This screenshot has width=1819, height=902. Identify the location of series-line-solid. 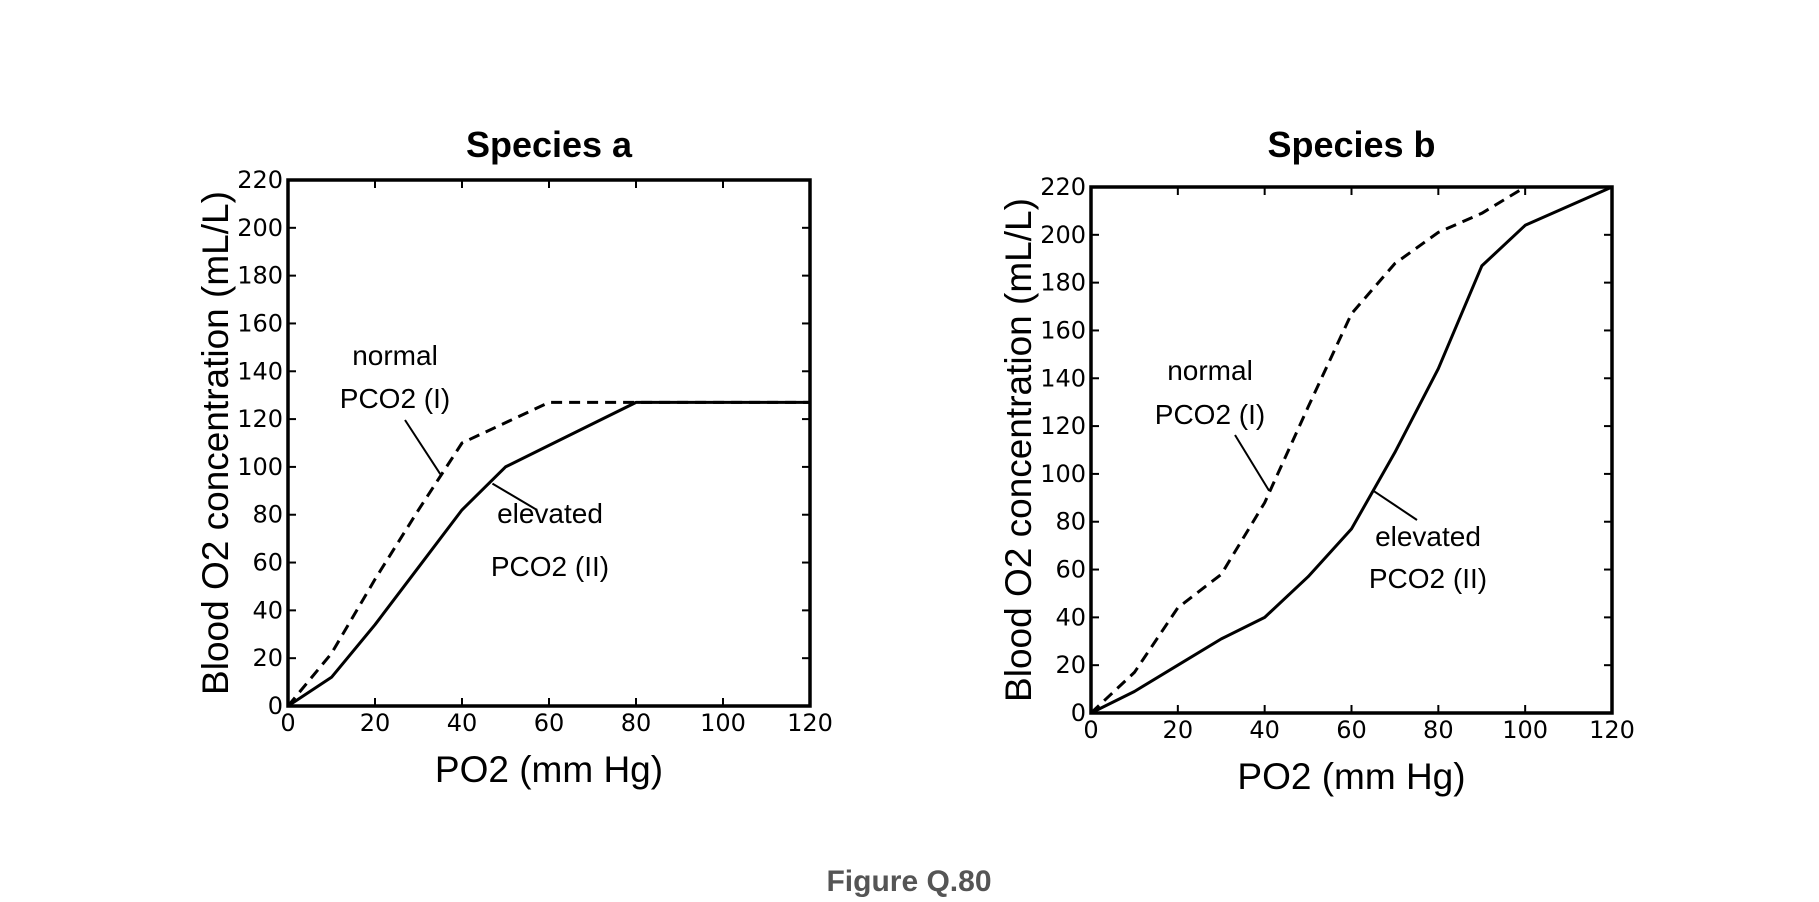
(548, 554).